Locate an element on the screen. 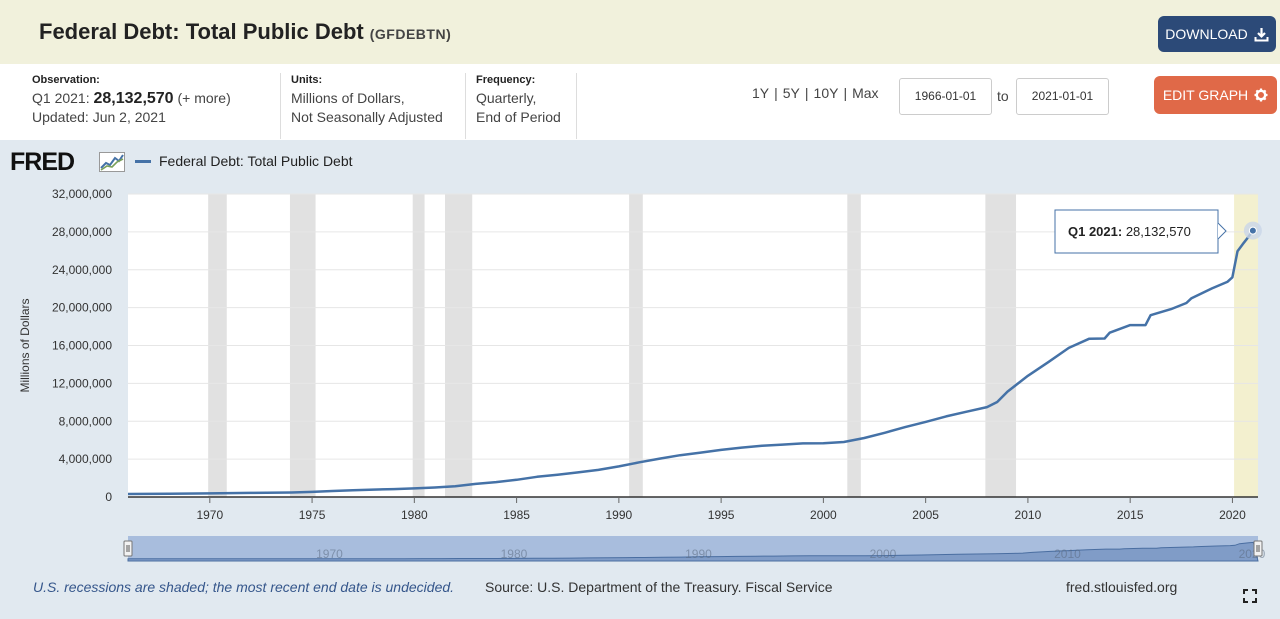  tooltip-text: Q1 2021: 28,132,570 is located at coordinates (1129, 231).